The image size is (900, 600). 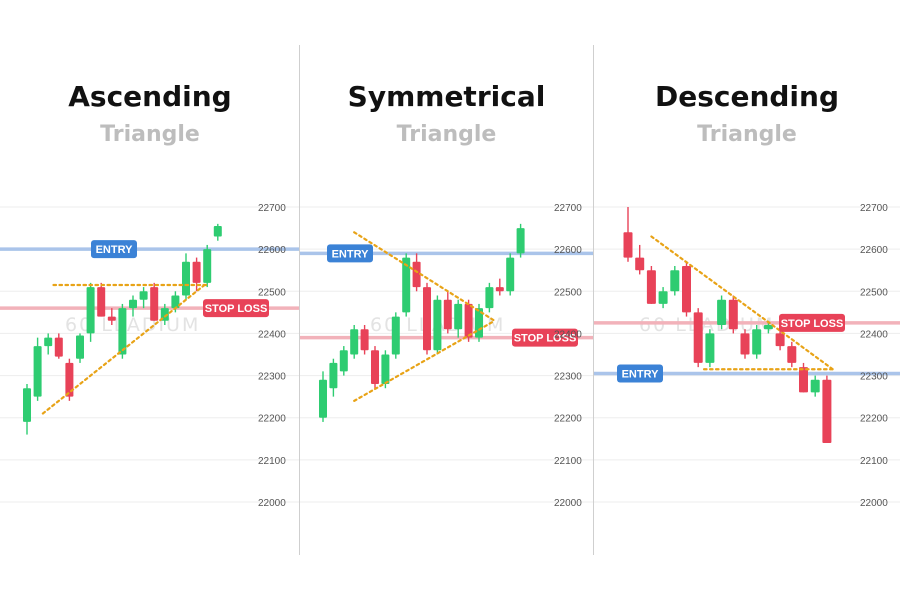 What do you see at coordinates (446, 96) in the screenshot?
I see `panel-title: Symmetrical` at bounding box center [446, 96].